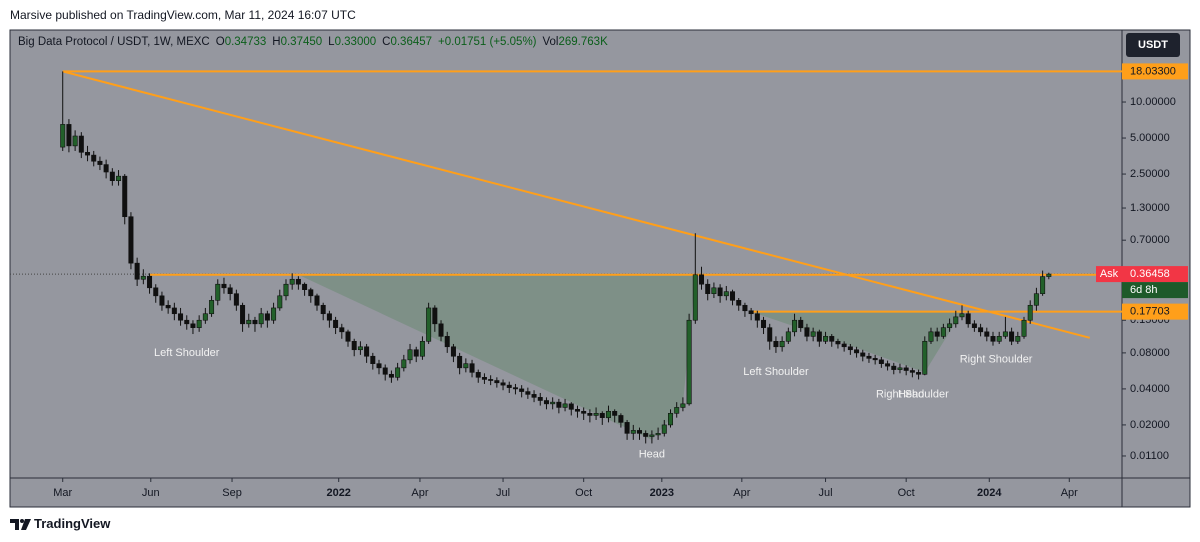 The height and width of the screenshot is (542, 1200). I want to click on legend-value: 0.34733, so click(245, 42).